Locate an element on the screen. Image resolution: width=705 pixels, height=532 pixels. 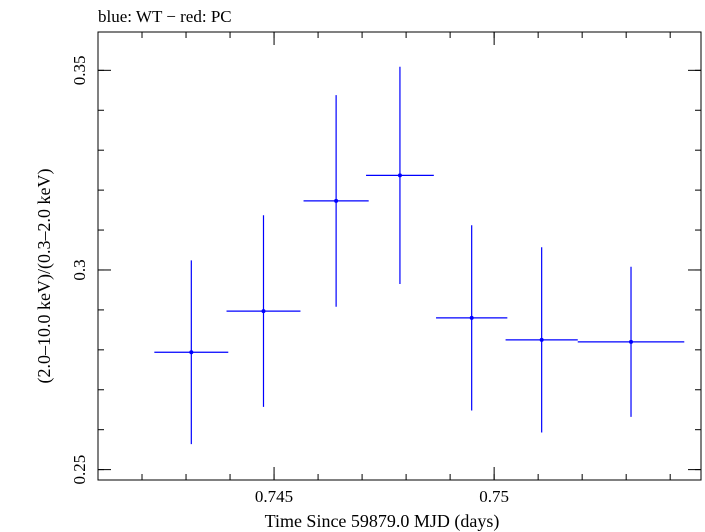
x-tick-label: 0.745 is located at coordinates (274, 496).